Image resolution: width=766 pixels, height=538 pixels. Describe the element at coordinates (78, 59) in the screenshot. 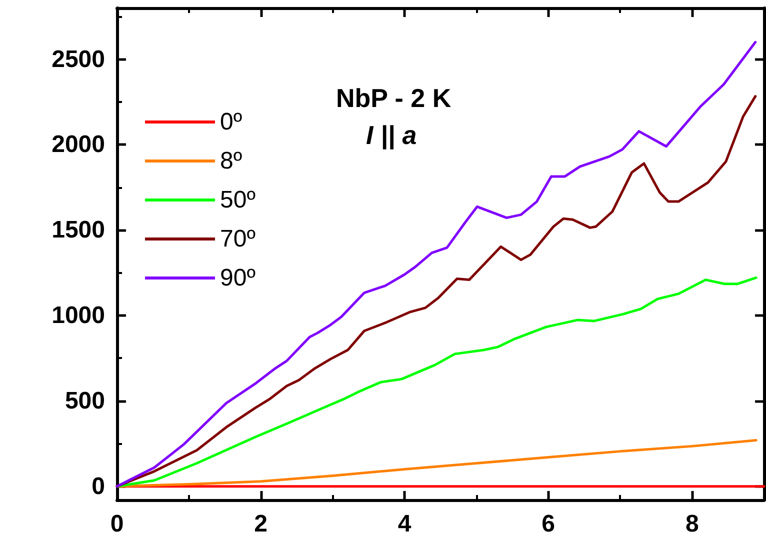

I see `y-tick-label: 2500` at that location.